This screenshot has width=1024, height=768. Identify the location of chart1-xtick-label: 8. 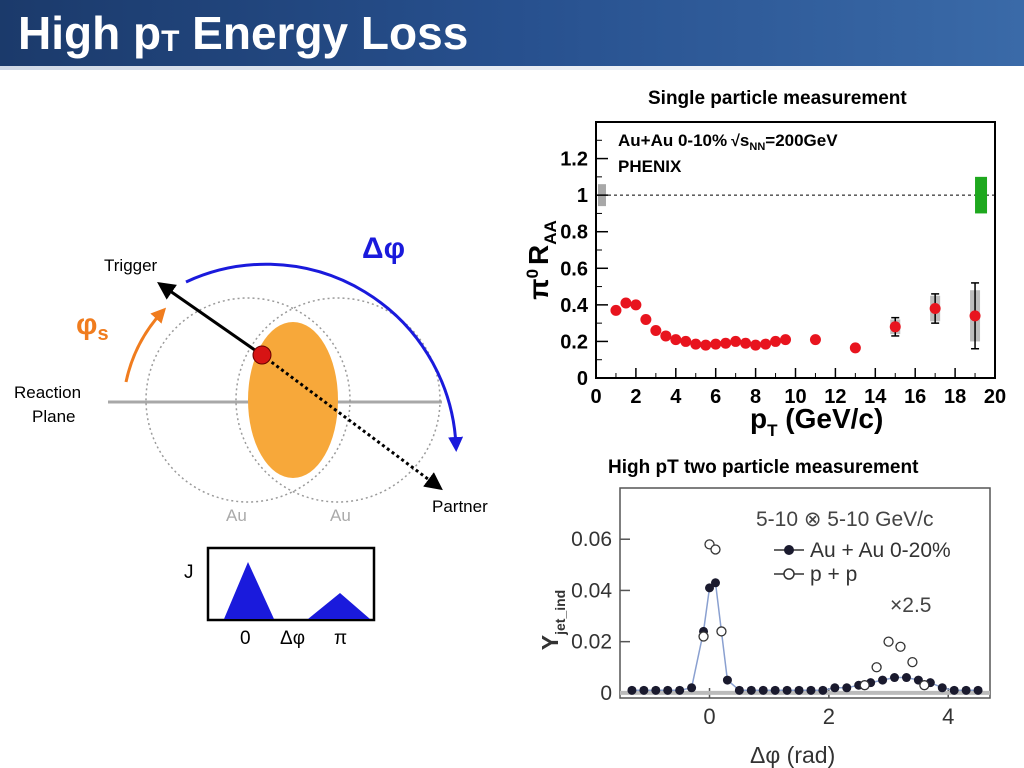
(755, 397).